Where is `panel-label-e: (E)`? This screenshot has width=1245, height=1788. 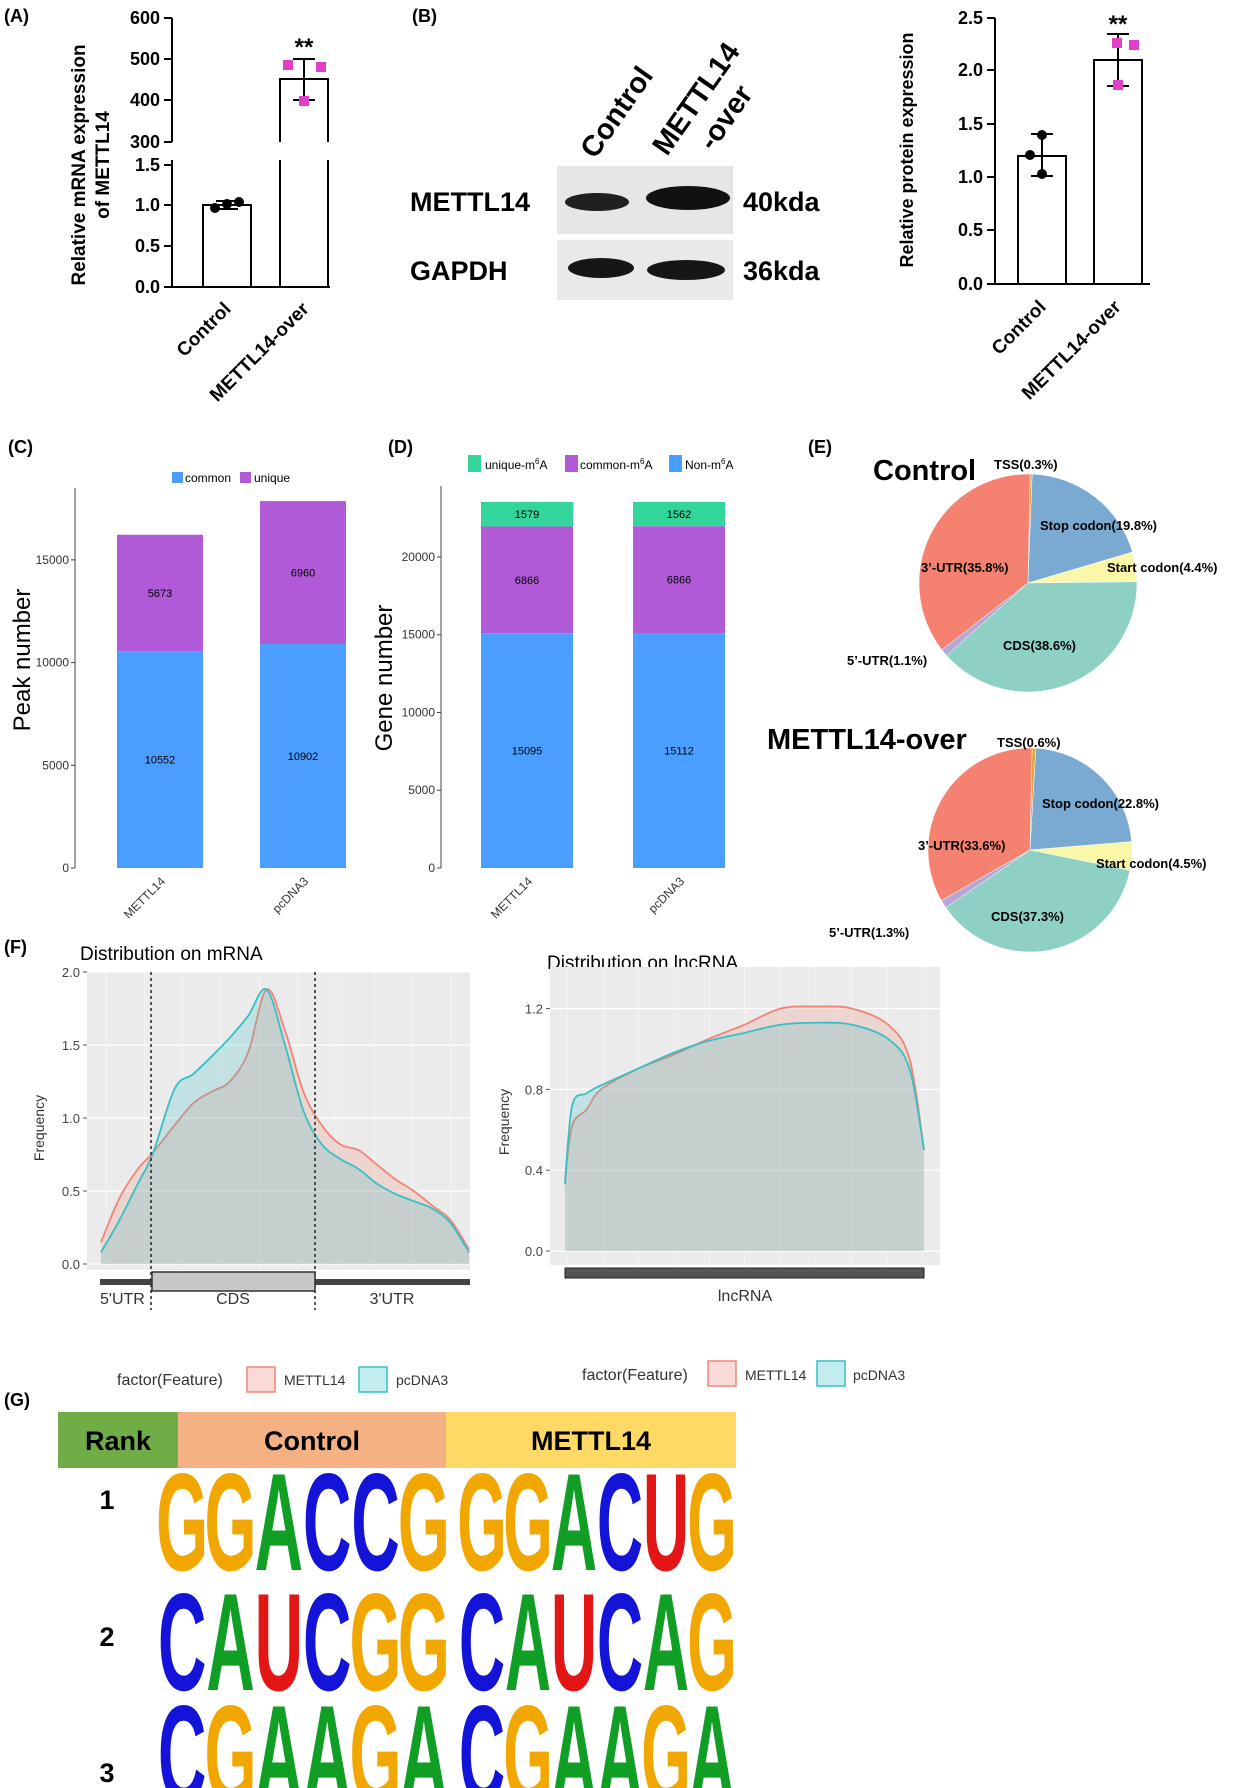 panel-label-e: (E) is located at coordinates (820, 447).